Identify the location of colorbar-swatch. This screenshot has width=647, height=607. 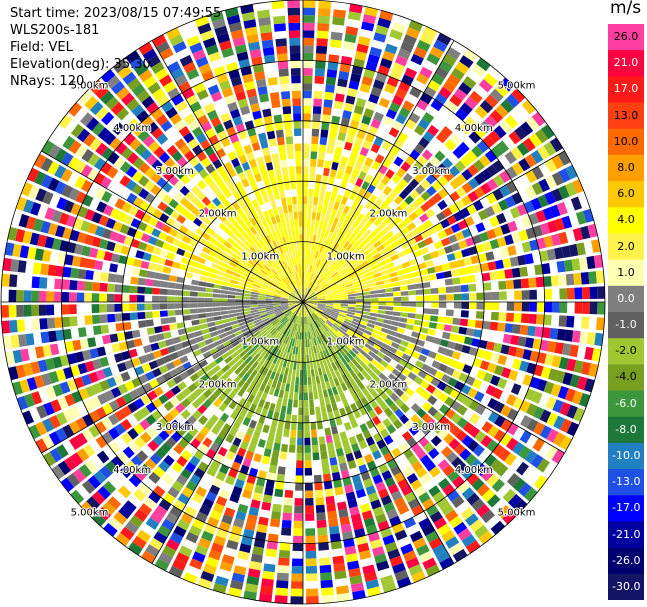
(626, 168).